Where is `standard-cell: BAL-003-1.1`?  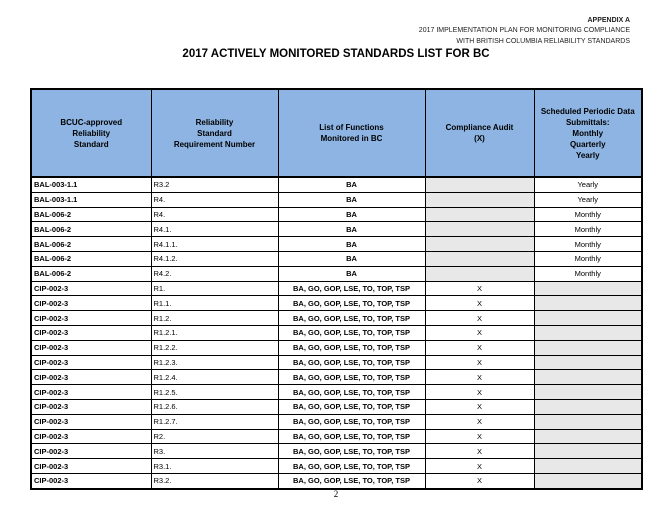
standard-cell: BAL-003-1.1 is located at coordinates (91, 199).